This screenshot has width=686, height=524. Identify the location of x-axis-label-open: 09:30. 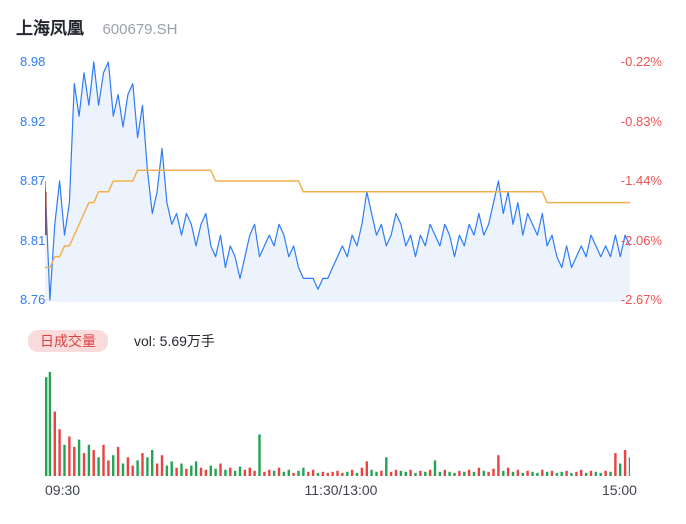
(63, 490).